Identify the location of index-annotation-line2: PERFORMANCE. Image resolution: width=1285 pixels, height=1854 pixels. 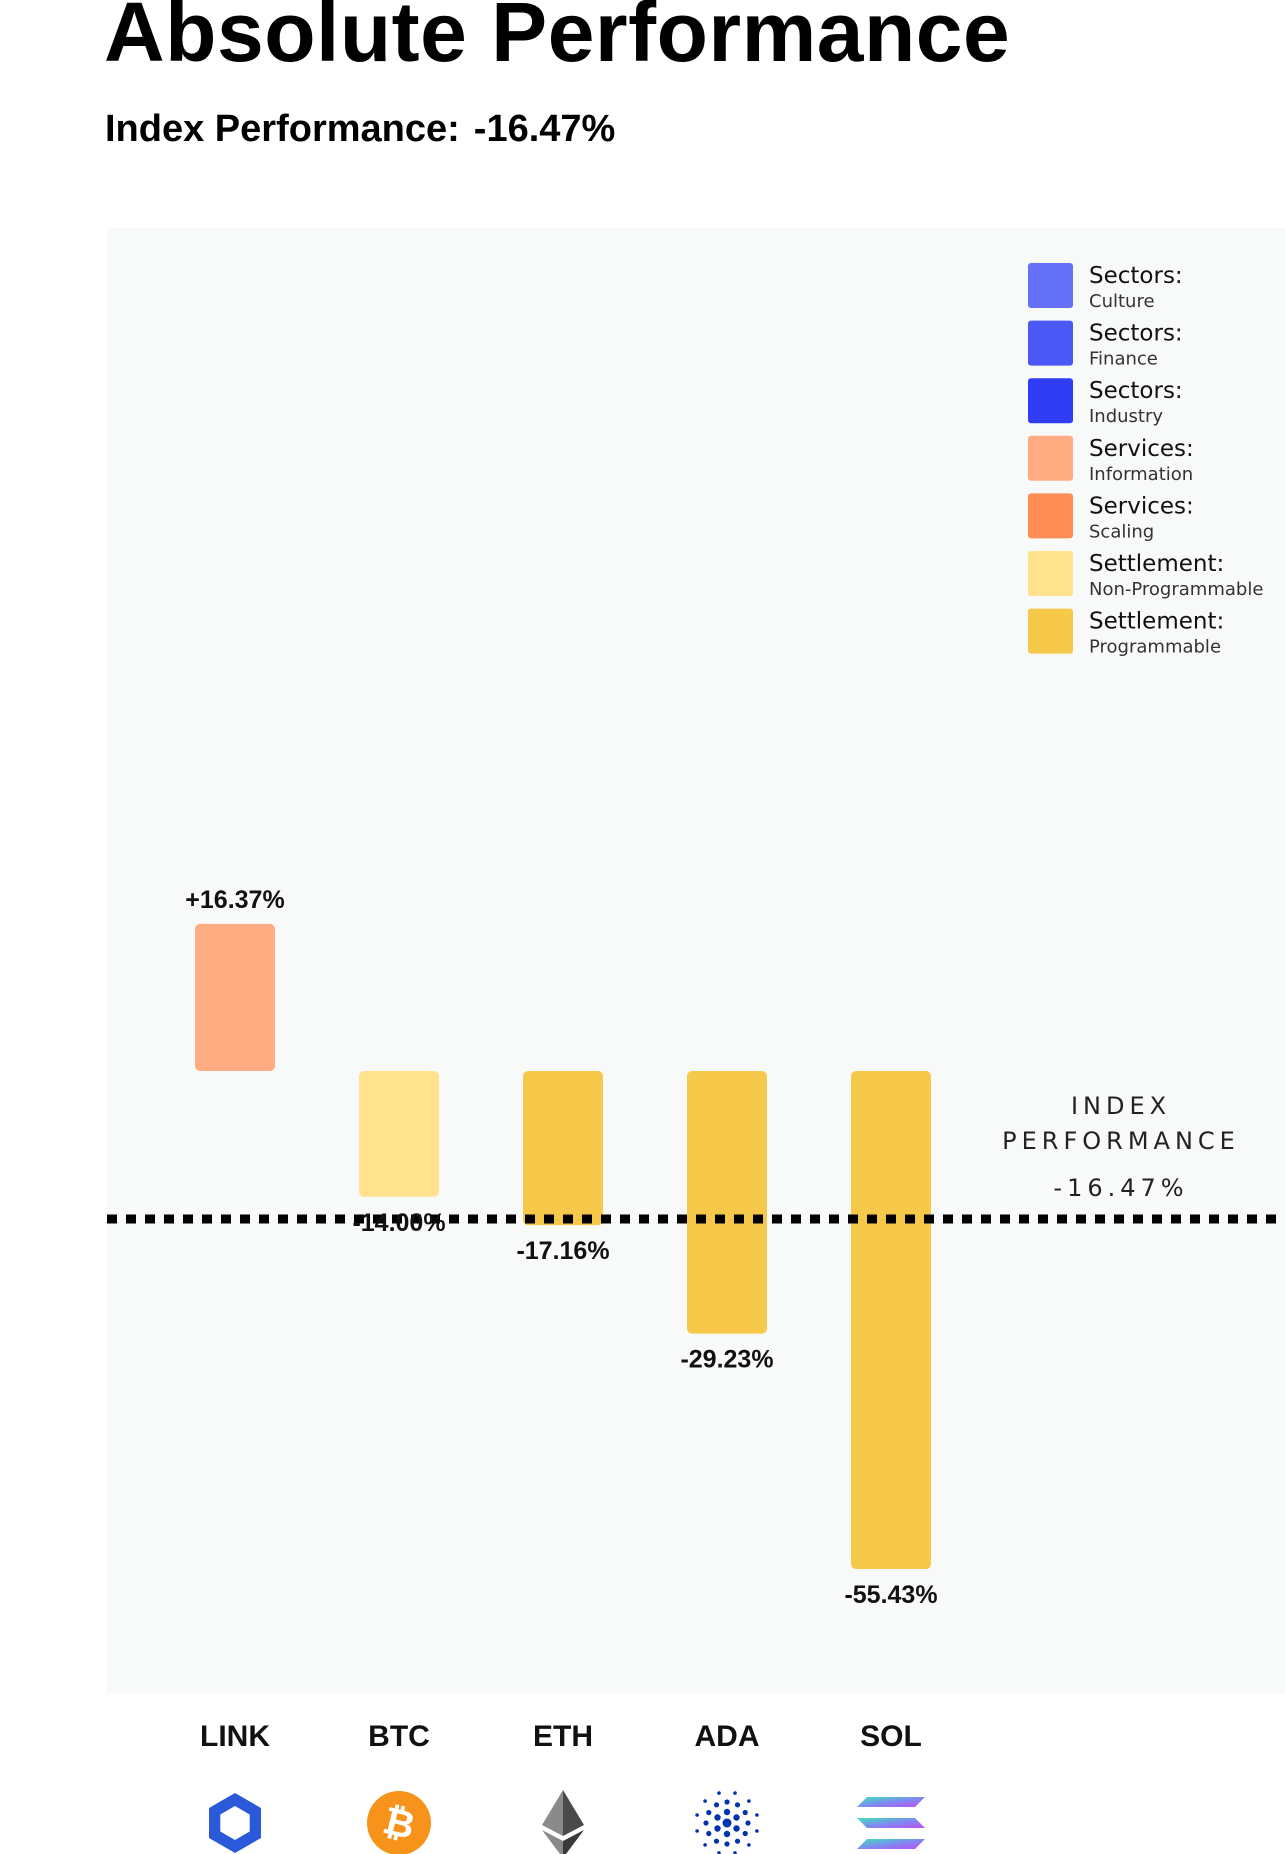
(1121, 1141).